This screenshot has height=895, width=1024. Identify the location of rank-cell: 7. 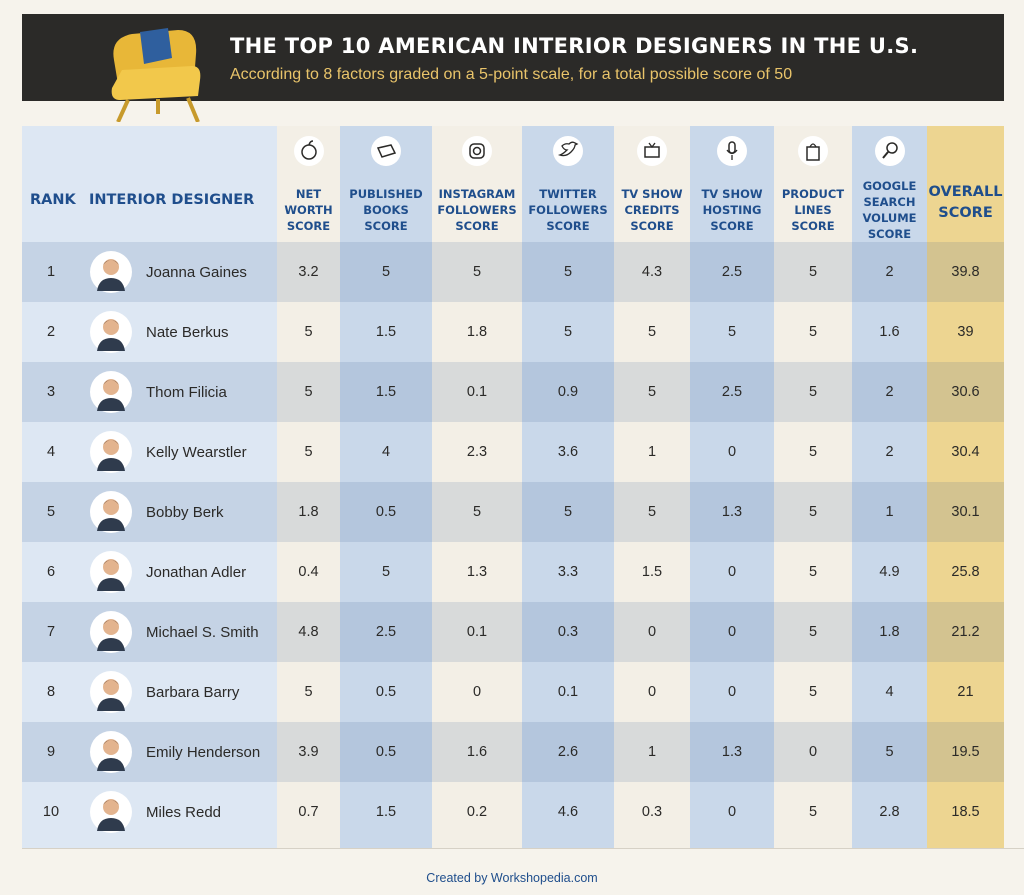
(51, 632).